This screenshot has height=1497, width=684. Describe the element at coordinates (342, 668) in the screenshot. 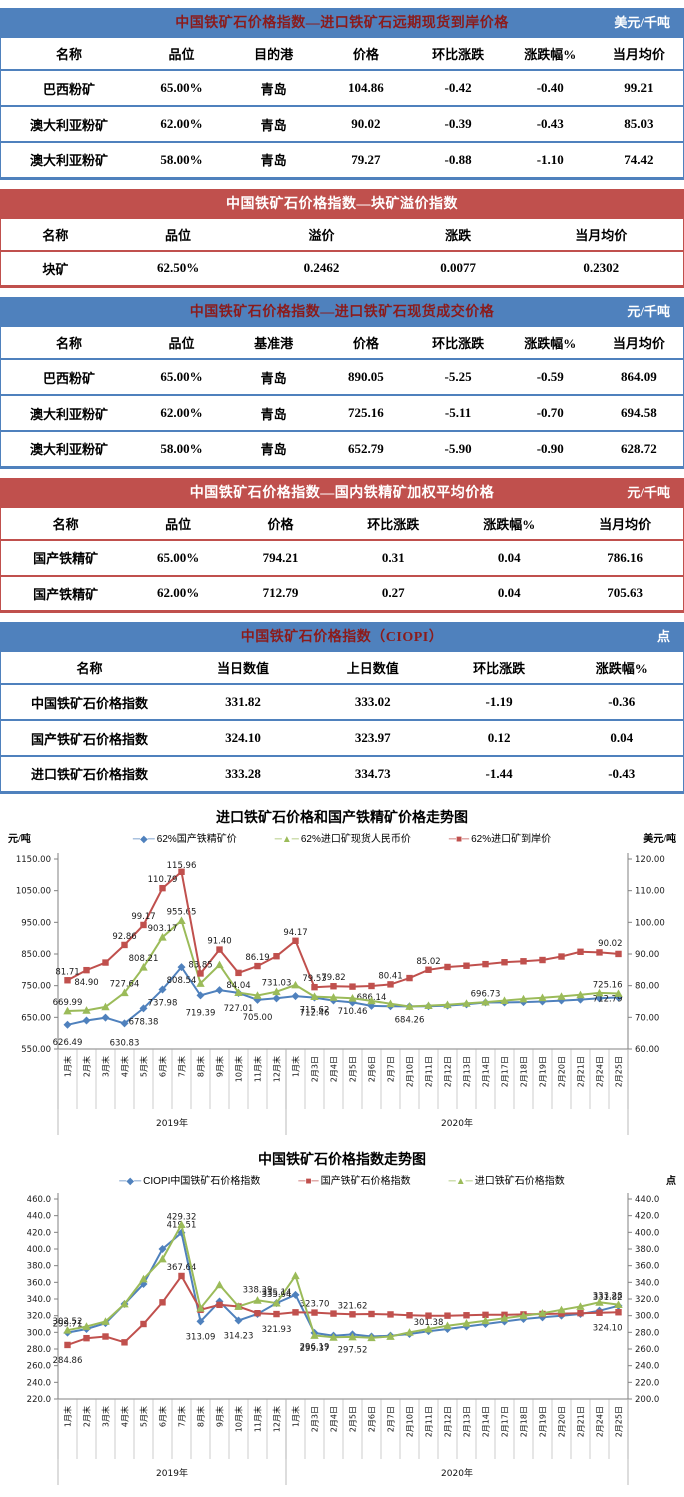

I see `header-row: 名称 当日数值 上日数值 环比涨跌 涨跌幅%` at that location.